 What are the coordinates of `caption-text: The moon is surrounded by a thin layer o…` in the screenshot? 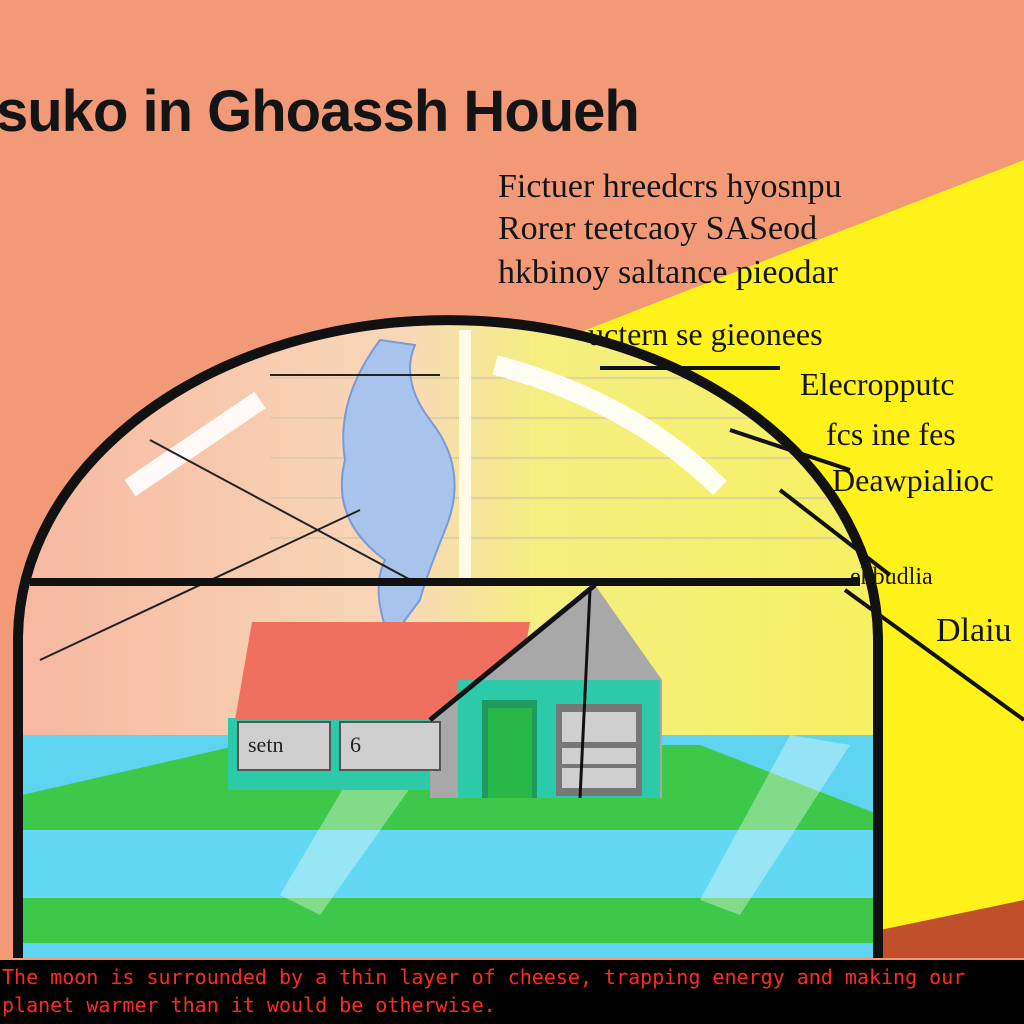 It's located at (512, 992).